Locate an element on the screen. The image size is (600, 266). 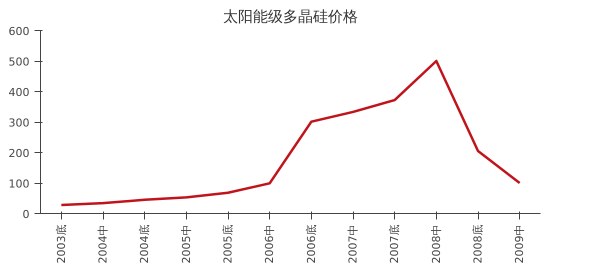
y-tick-label: 100 is located at coordinates (19, 184).